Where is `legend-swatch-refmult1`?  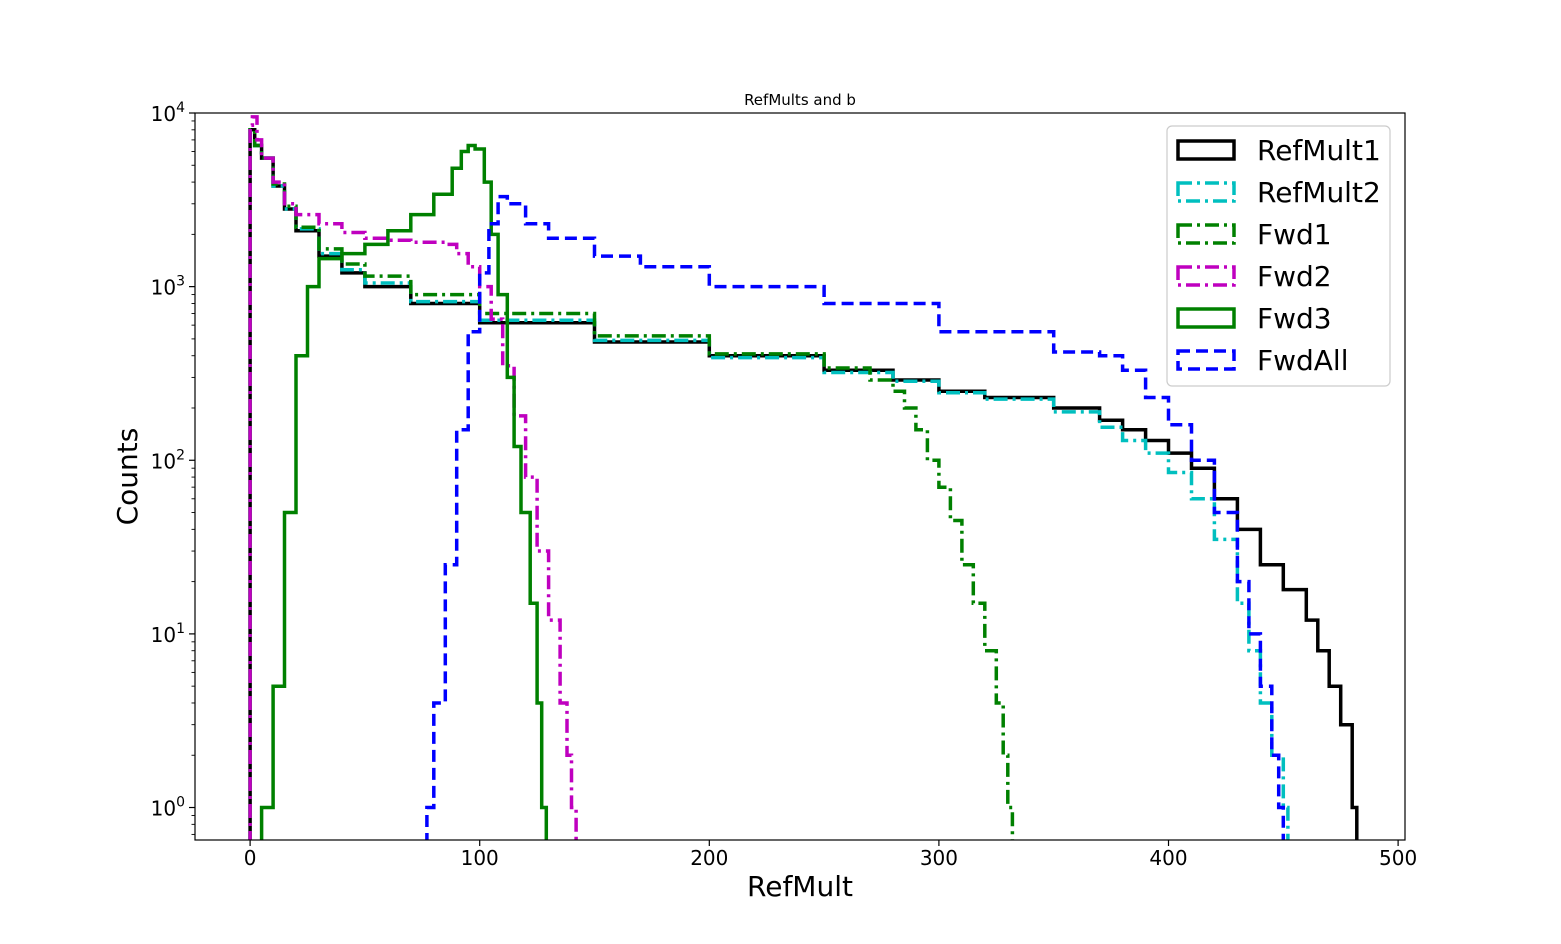
legend-swatch-refmult1 is located at coordinates (1206, 150).